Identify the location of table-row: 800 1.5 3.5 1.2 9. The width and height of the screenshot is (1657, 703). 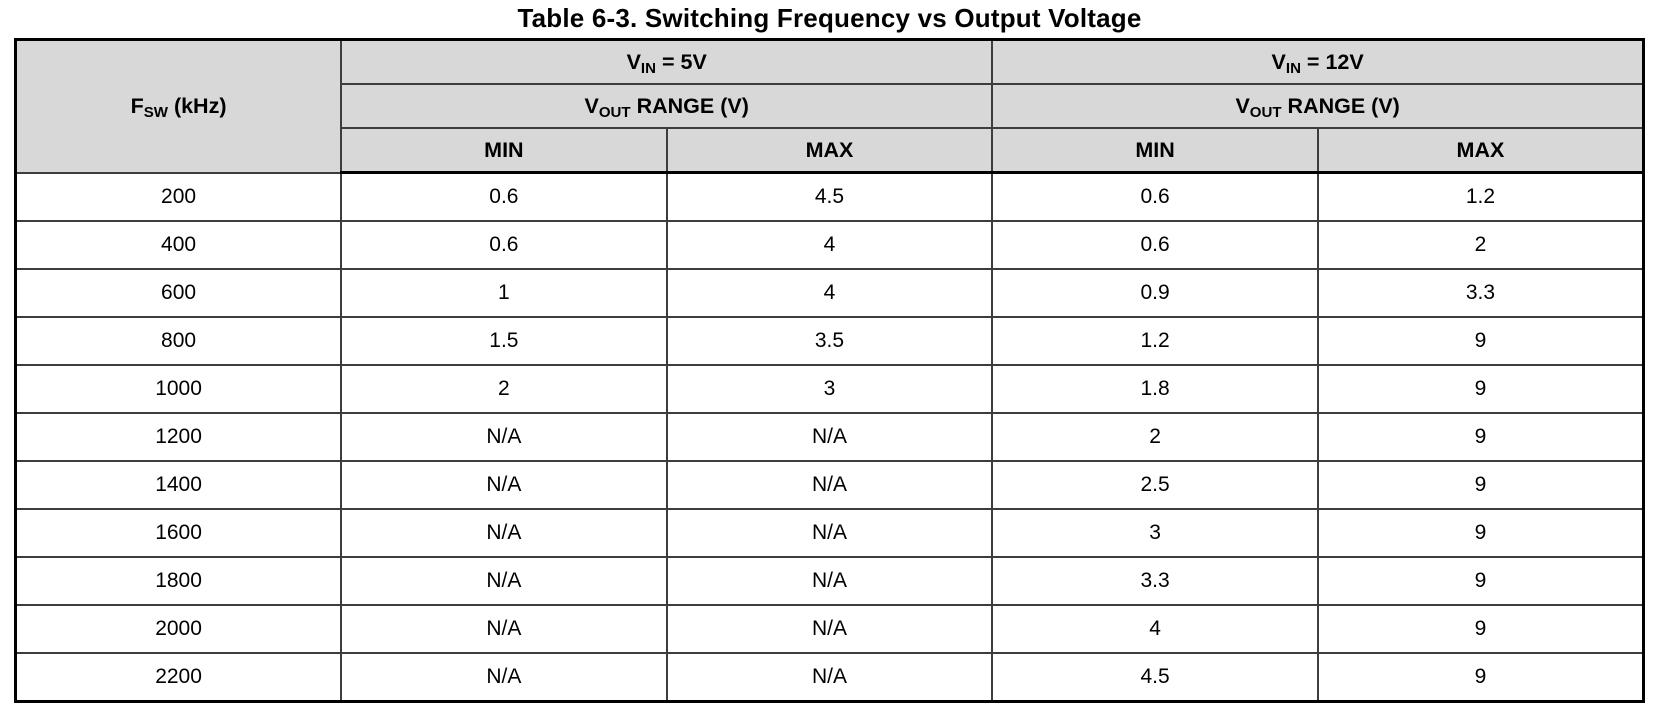
(829, 341).